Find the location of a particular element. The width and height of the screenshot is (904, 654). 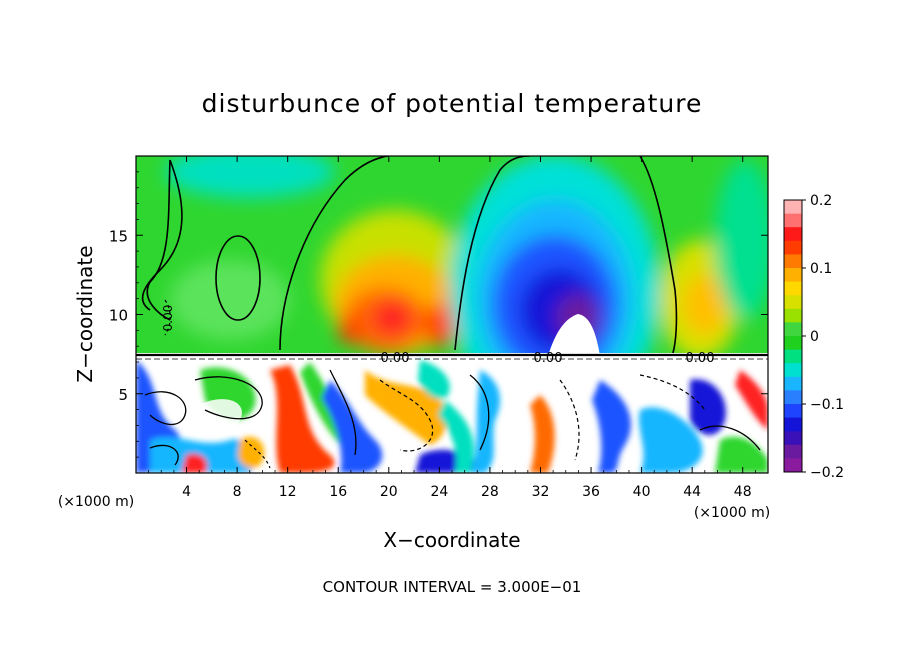

x-tick-label: 24 is located at coordinates (439, 492).